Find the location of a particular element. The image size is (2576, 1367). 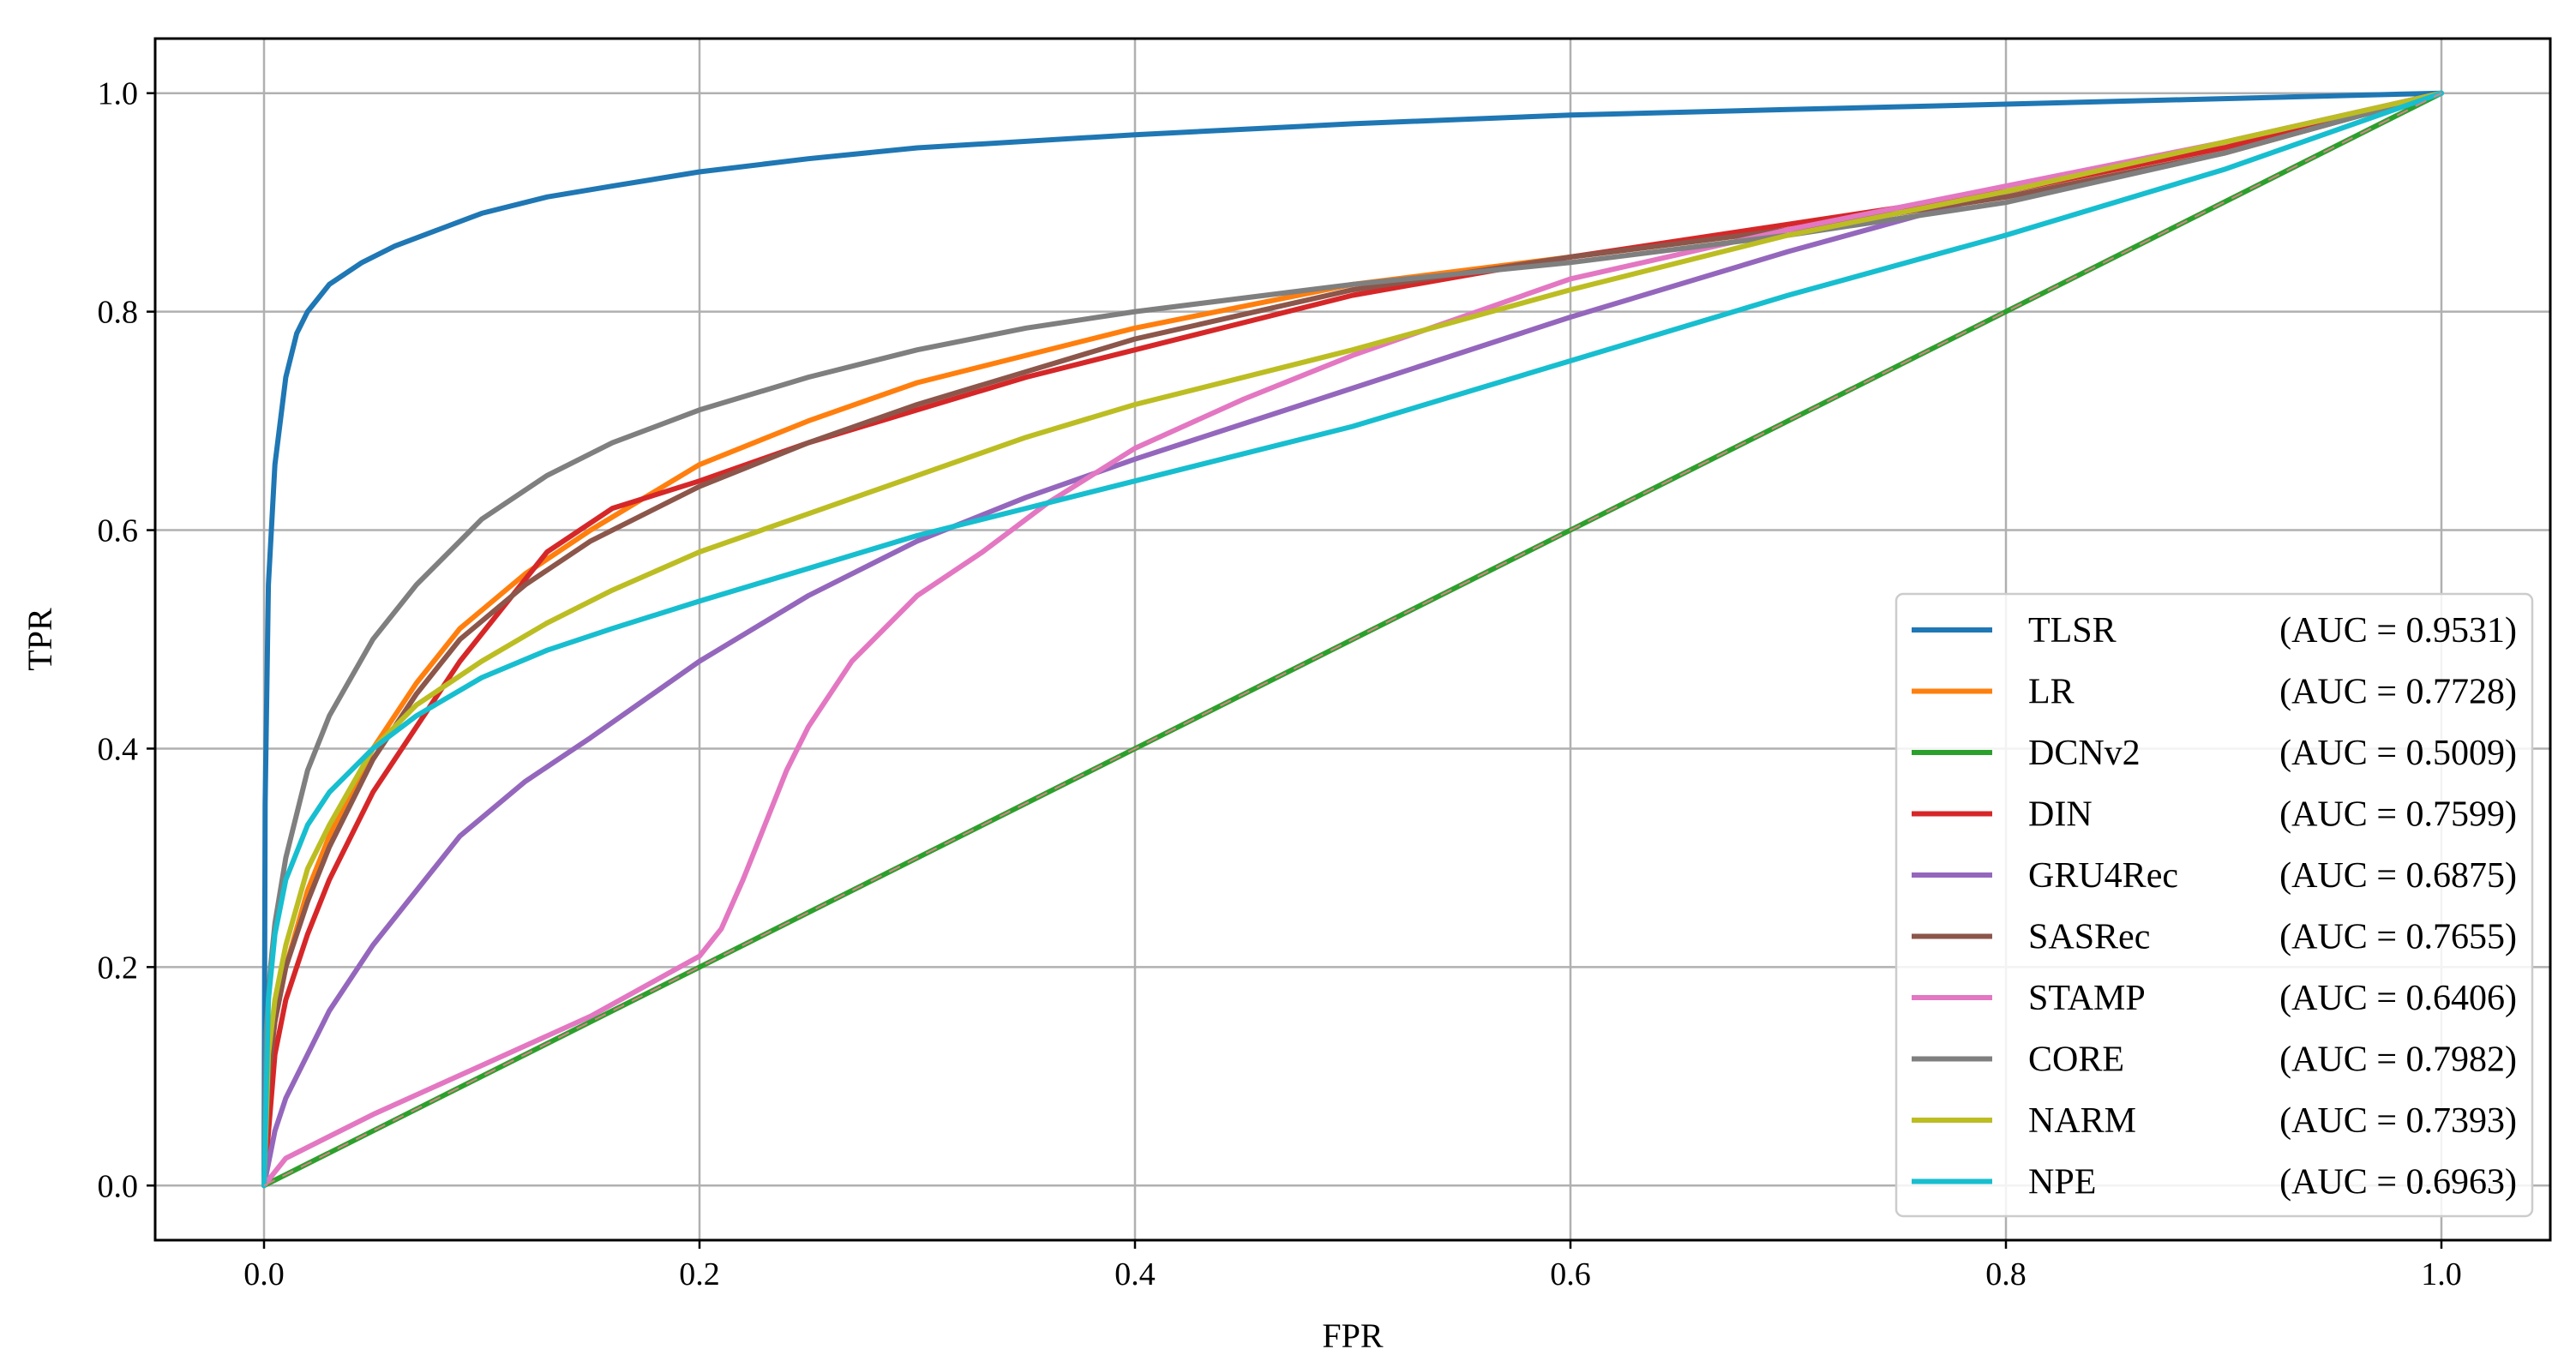

y-tick-label: 0.2 is located at coordinates (118, 968).